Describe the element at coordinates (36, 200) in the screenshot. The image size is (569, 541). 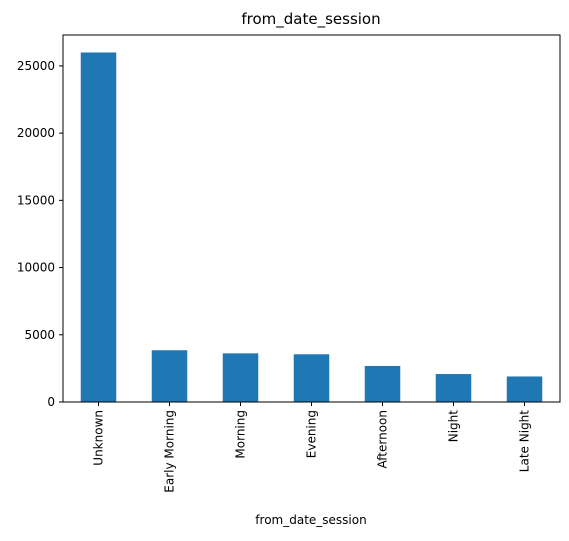
I see `y-tick-label: 15000` at that location.